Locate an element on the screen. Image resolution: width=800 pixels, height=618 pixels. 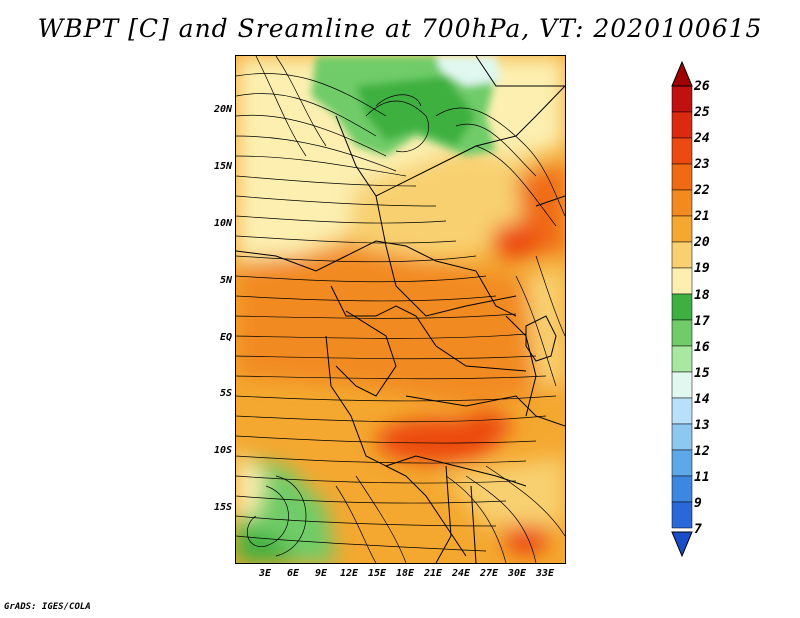
lat-label-15n: 15N is located at coordinates (222, 166).